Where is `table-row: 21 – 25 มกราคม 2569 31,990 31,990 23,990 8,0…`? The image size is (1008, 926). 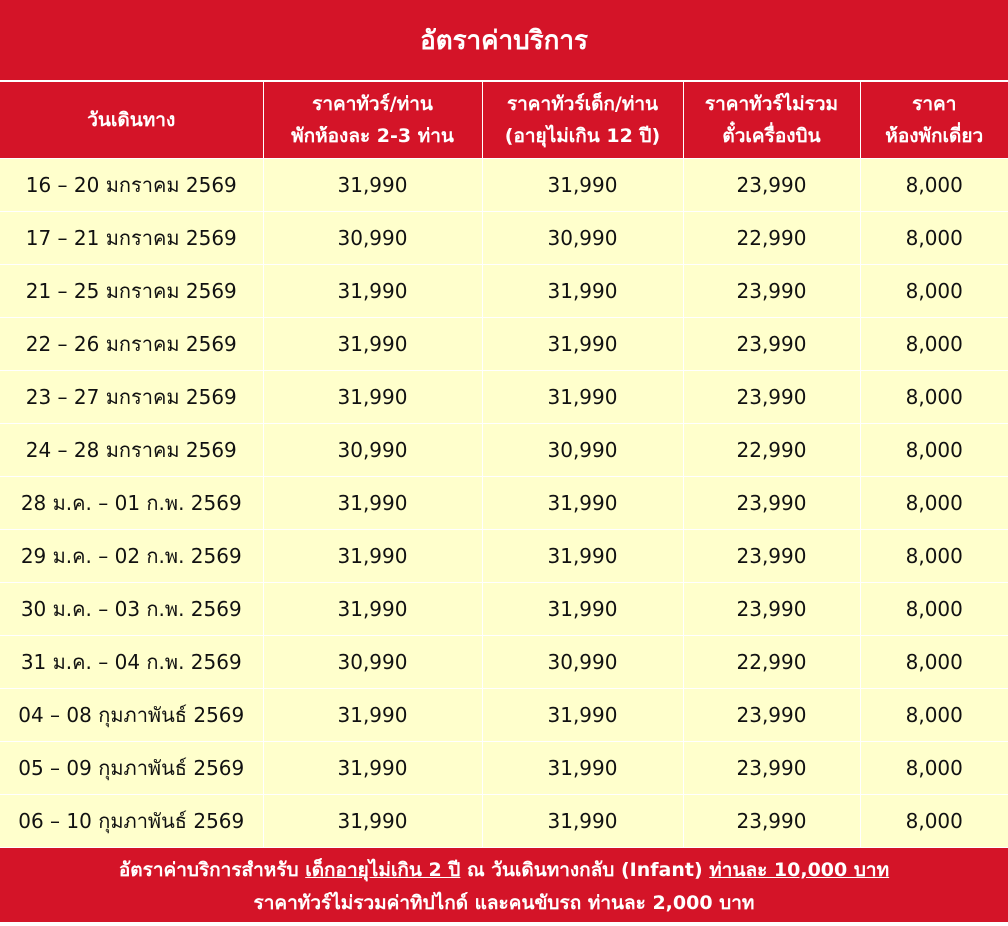
table-row: 21 – 25 มกราคม 2569 31,990 31,990 23,990 8,0… is located at coordinates (504, 291).